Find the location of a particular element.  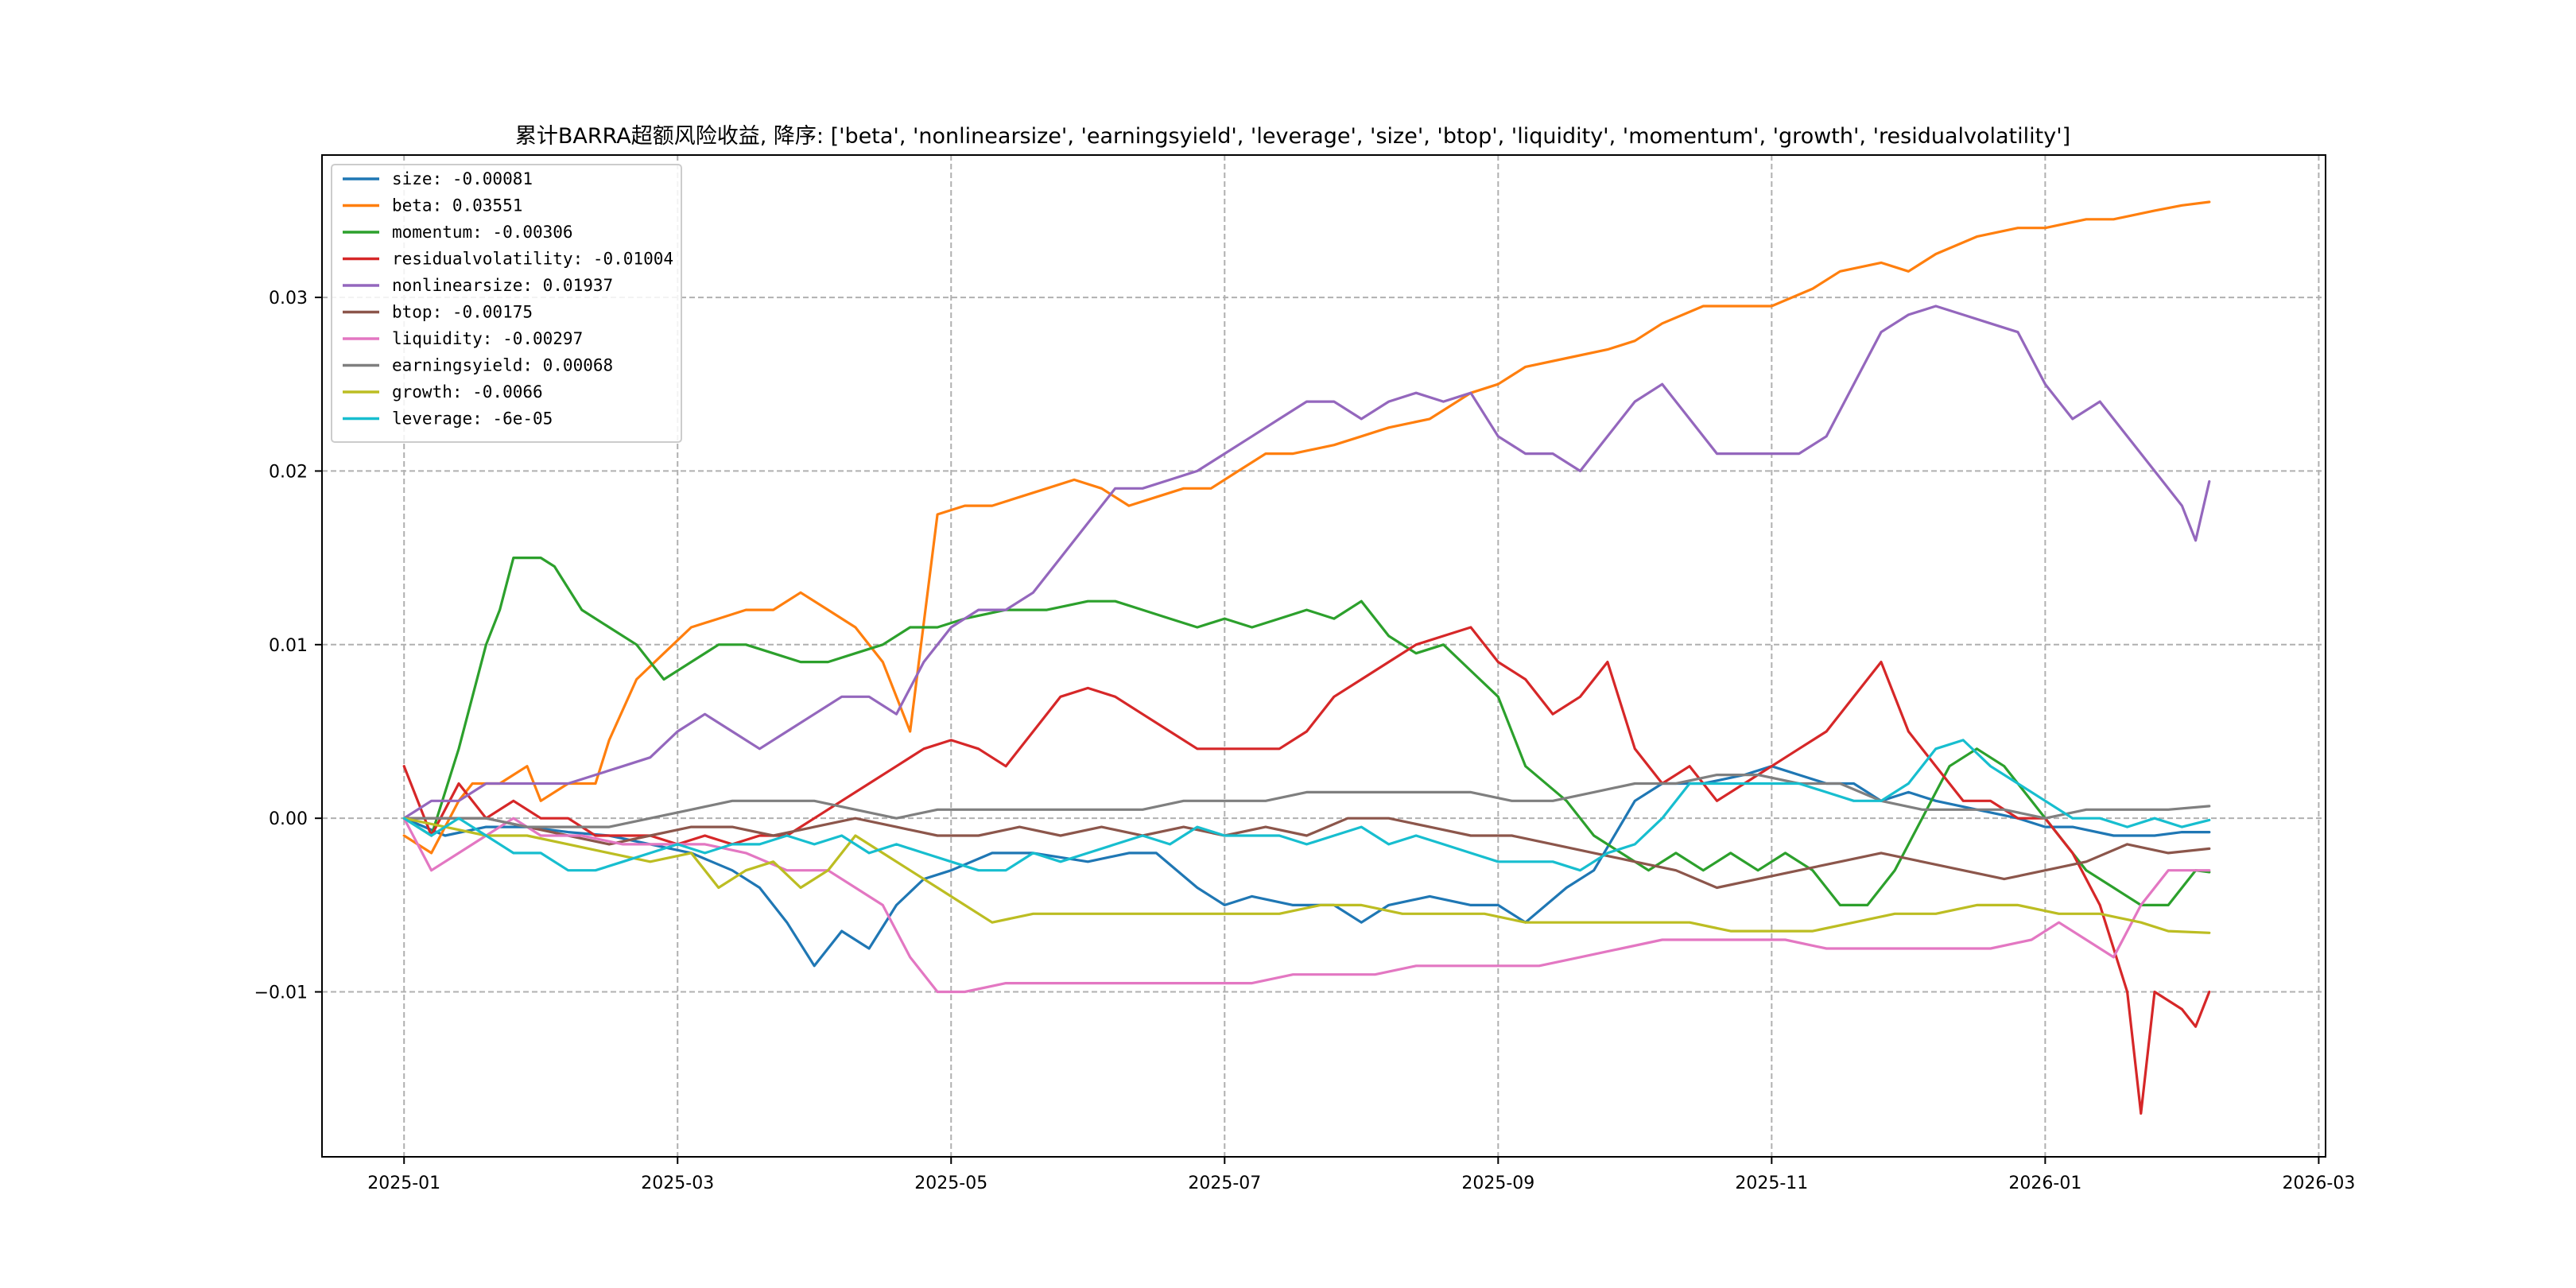

legend-label-beta: beta: 0.03551 is located at coordinates (457, 206).